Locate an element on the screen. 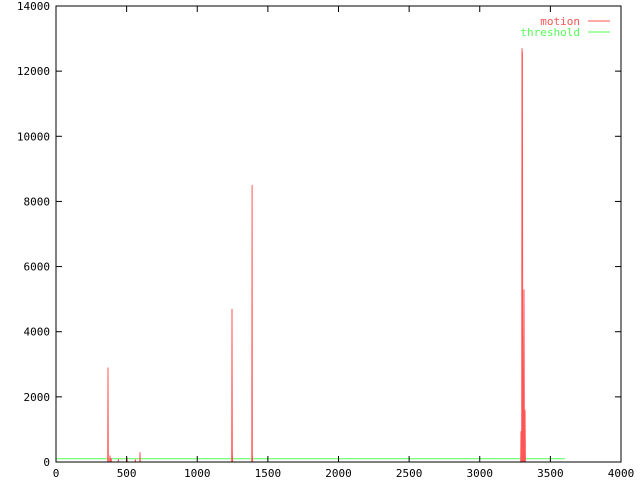 The image size is (640, 480). x-tick-label: 4000 is located at coordinates (621, 473).